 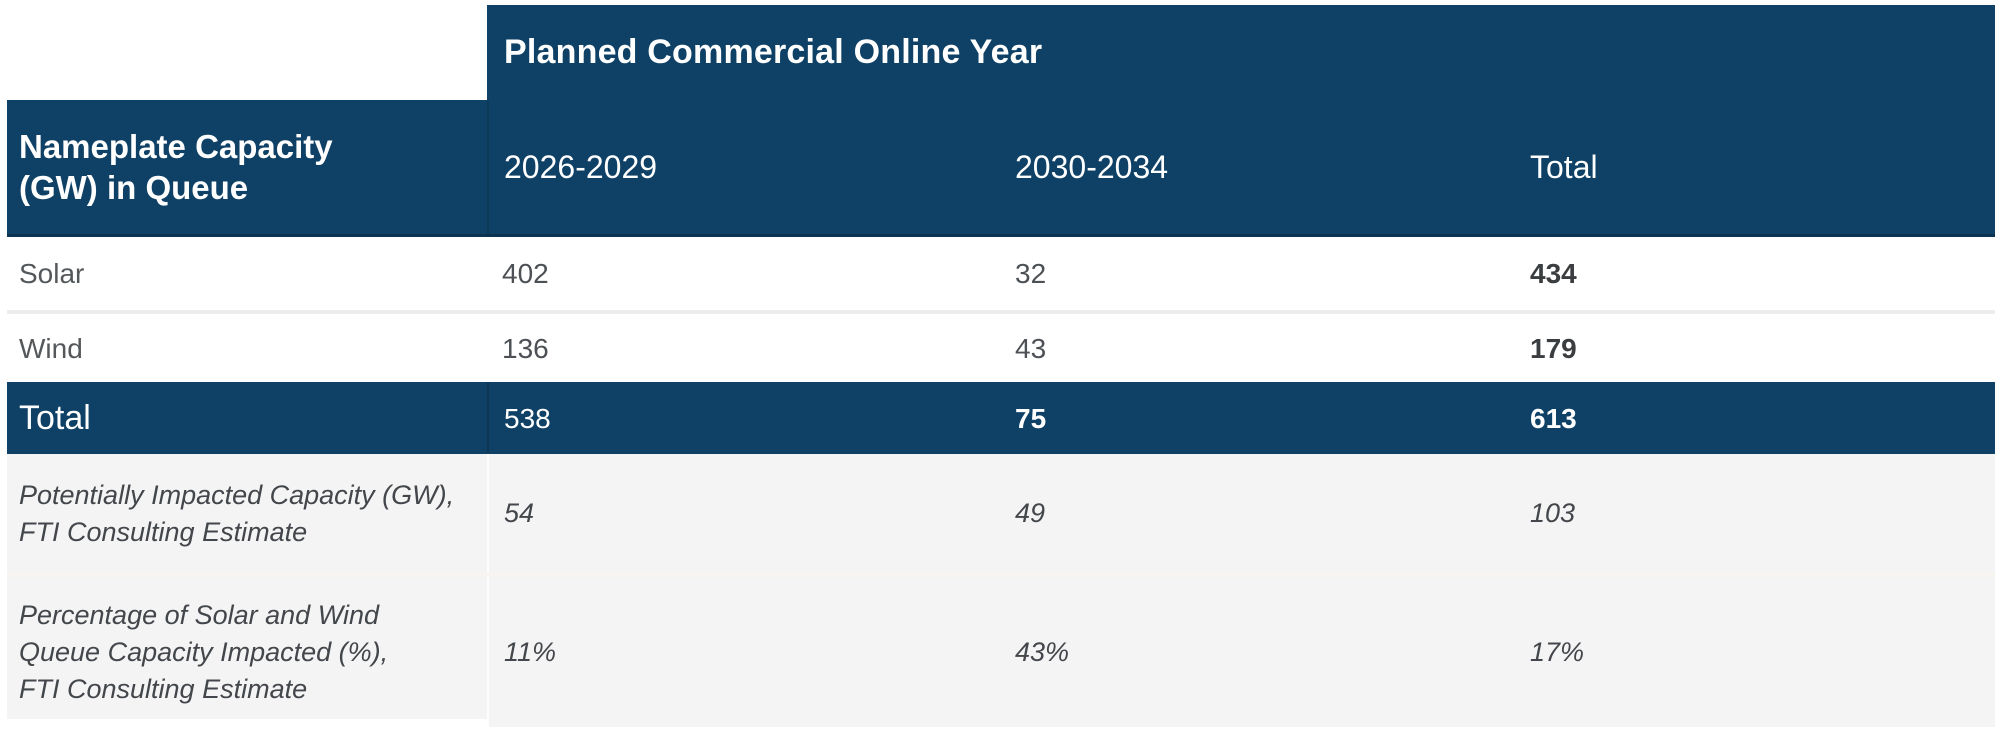 I want to click on row-label-solar: Solar, so click(x=52, y=273).